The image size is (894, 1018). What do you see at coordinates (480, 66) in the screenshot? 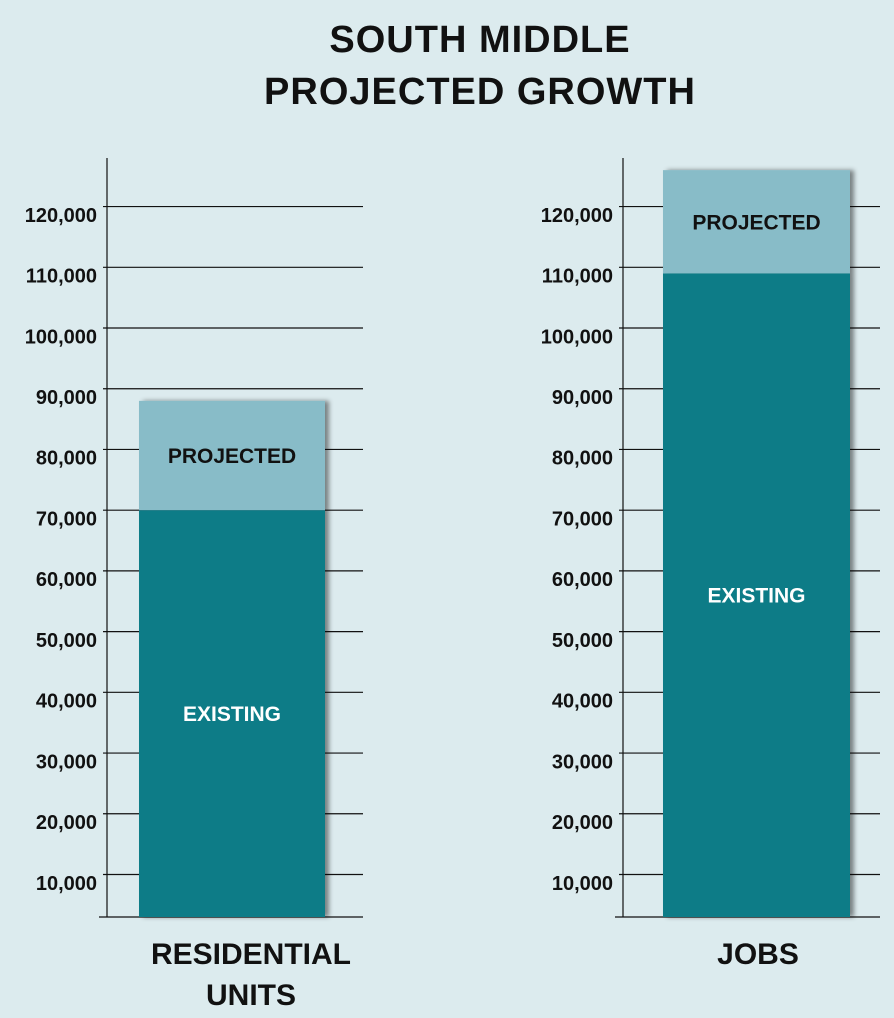
I see `chart-title: SOUTH MIDDLE PROJECTED GROWTH` at bounding box center [480, 66].